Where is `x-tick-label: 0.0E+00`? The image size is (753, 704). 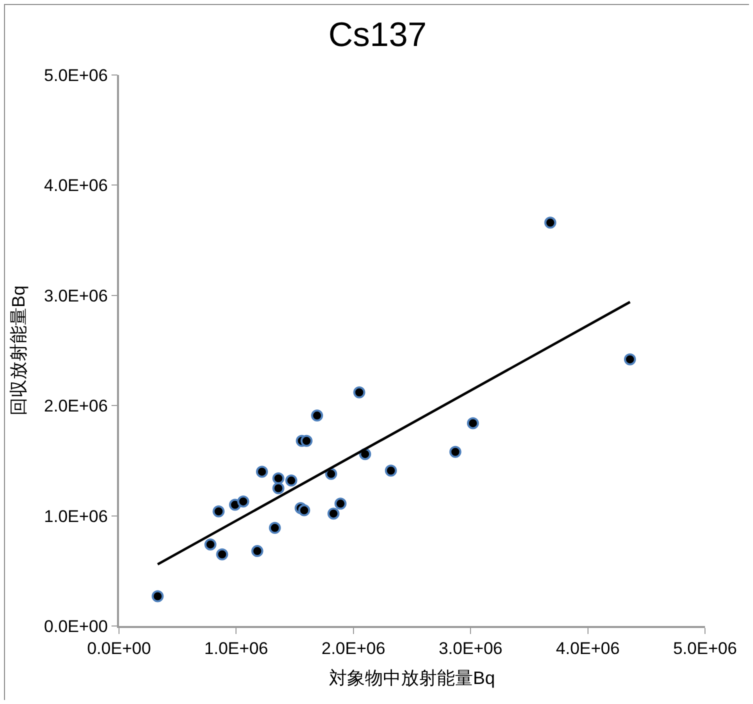
x-tick-label: 0.0E+00 is located at coordinates (119, 648).